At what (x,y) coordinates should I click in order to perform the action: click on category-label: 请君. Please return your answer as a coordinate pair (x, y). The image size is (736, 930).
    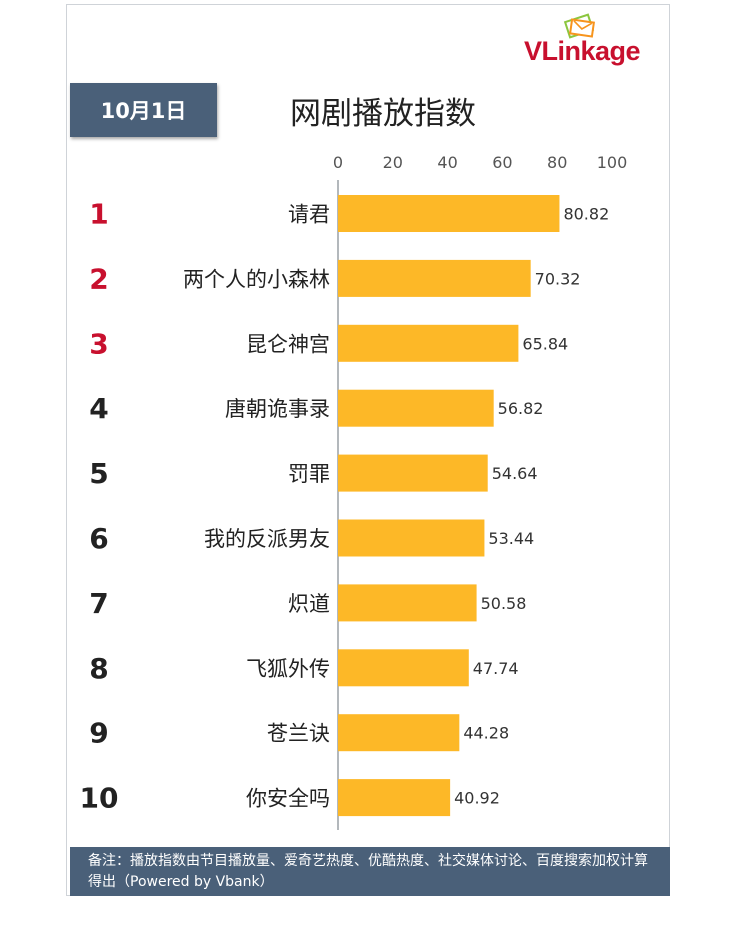
    Looking at the image, I should click on (309, 215).